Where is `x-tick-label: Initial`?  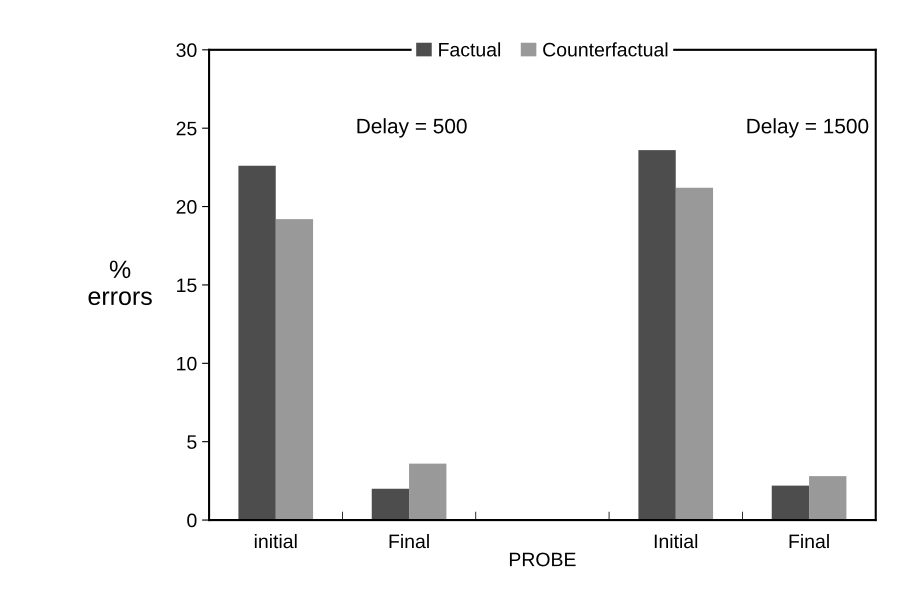
x-tick-label: Initial is located at coordinates (676, 541).